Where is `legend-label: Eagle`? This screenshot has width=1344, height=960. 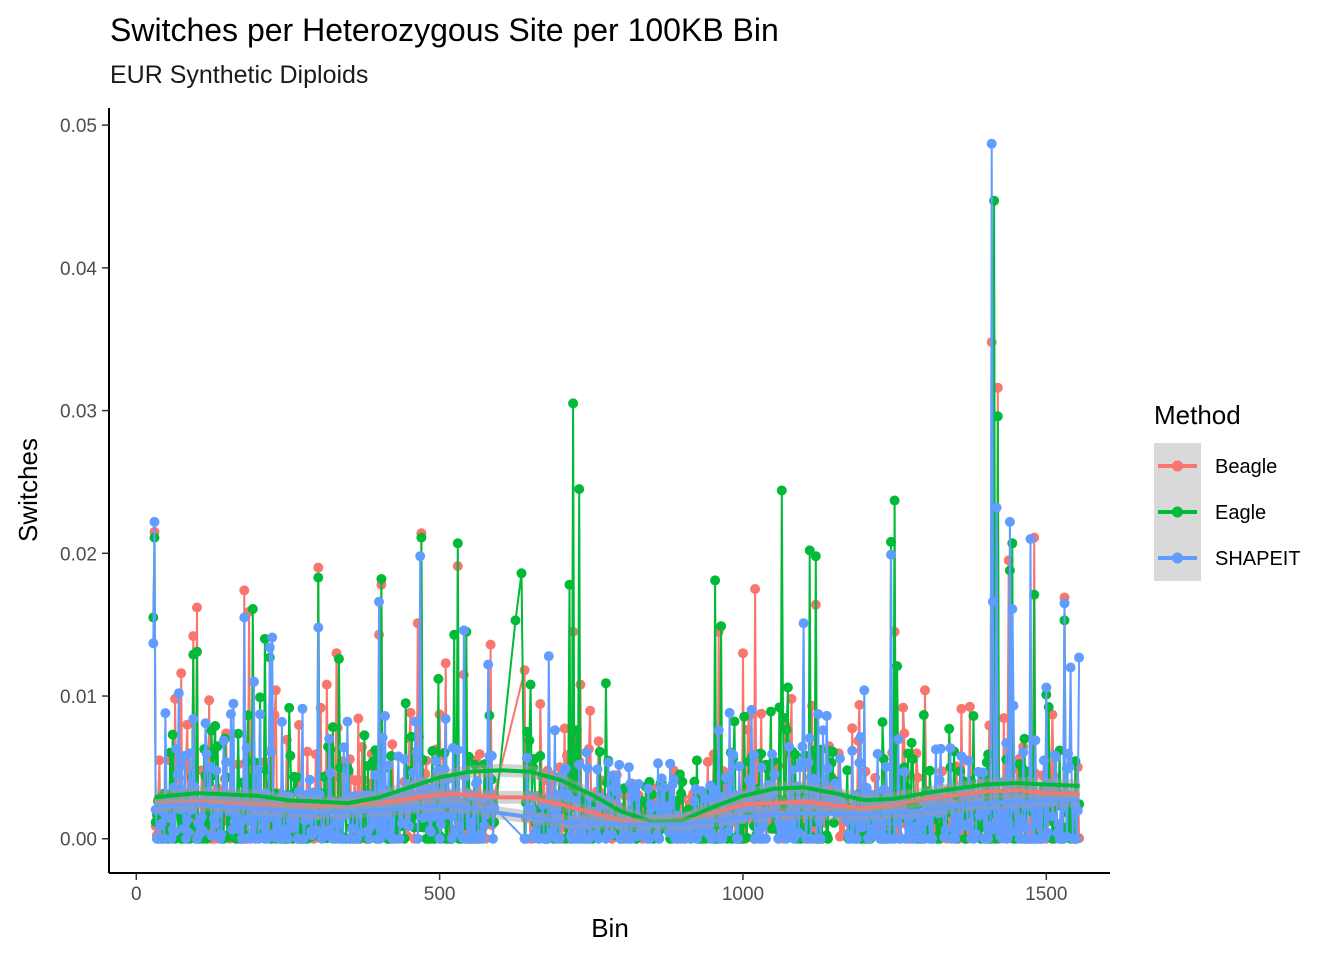
legend-label: Eagle is located at coordinates (1240, 513).